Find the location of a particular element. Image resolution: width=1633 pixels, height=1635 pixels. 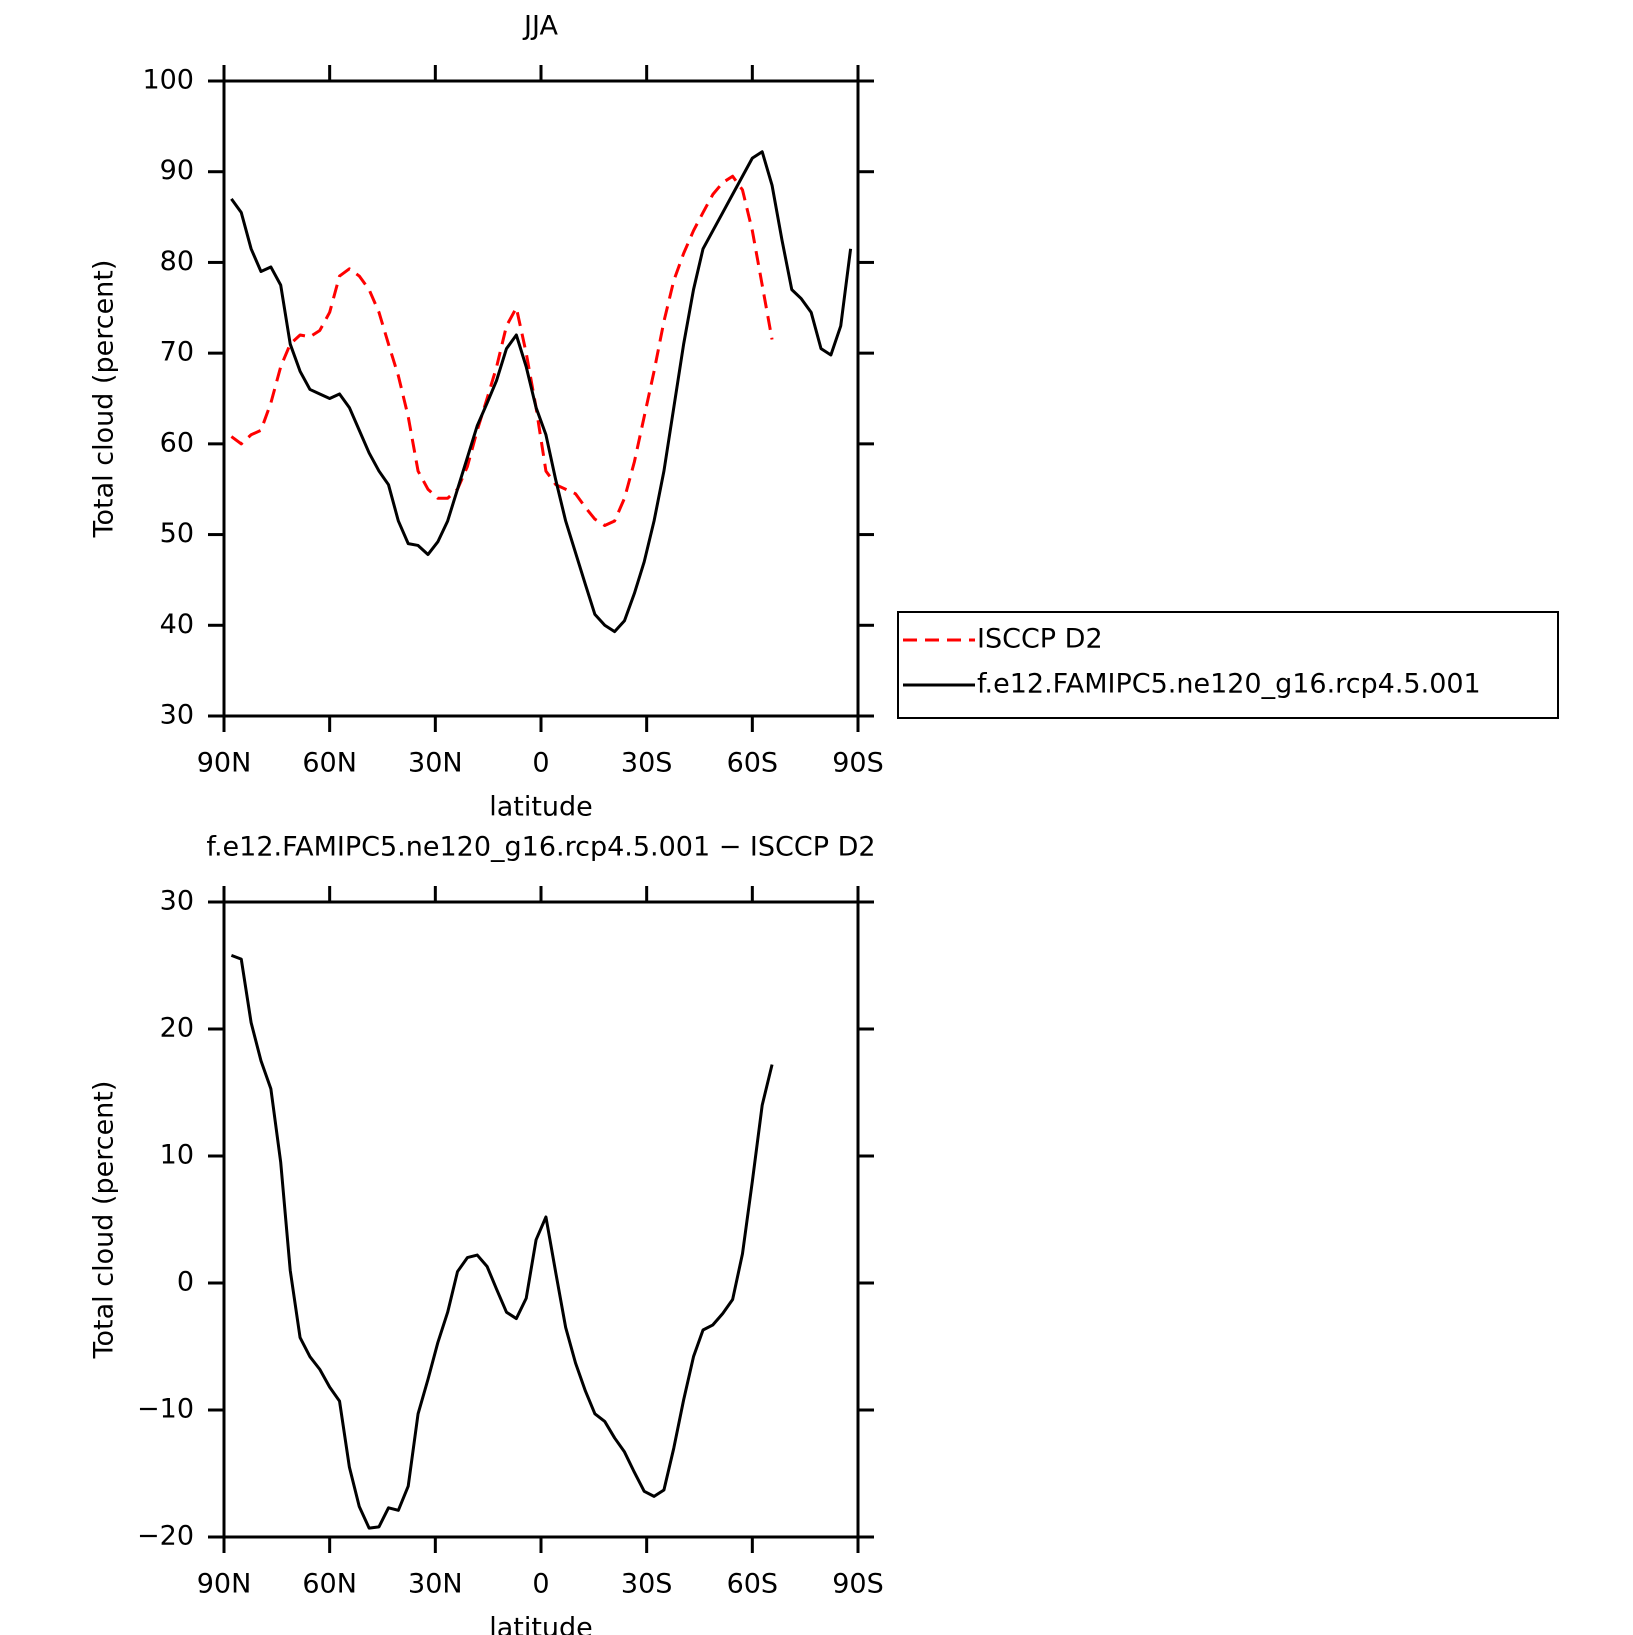

y-tick-label: 0 is located at coordinates (185, 1282).